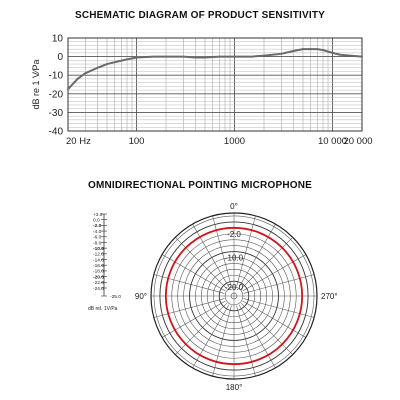 The image size is (400, 400). What do you see at coordinates (329, 296) in the screenshot?
I see `polar-angle-label: 270°` at bounding box center [329, 296].